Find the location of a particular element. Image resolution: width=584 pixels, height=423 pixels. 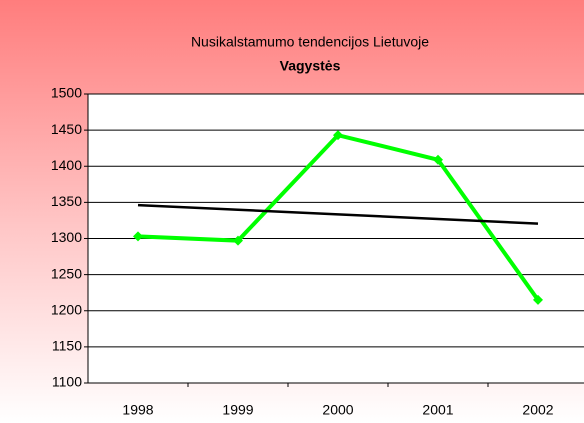

y-tick-label: 1500 is located at coordinates (66, 93).